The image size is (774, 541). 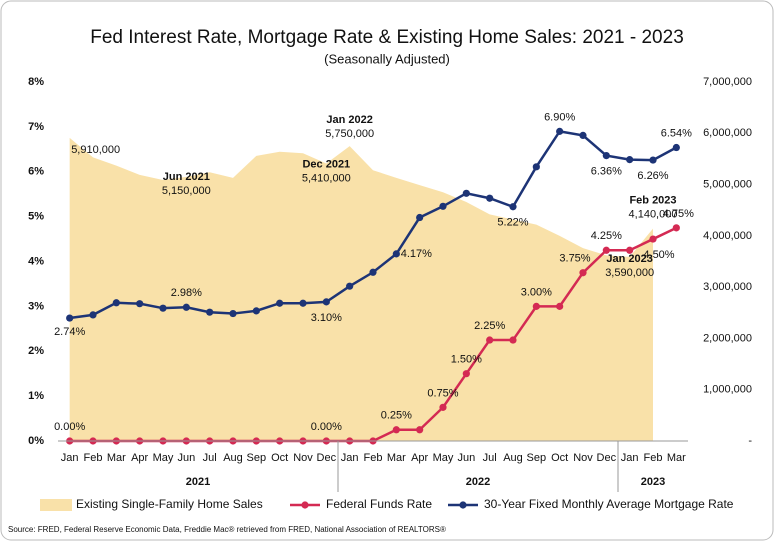 What do you see at coordinates (349, 120) in the screenshot?
I see `data-label-title: Jan 2022` at bounding box center [349, 120].